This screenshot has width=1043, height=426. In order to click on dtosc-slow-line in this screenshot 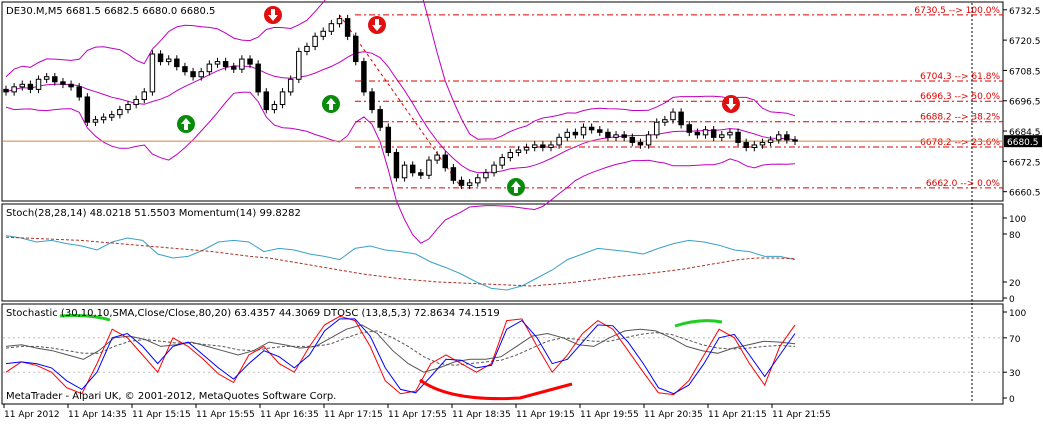, I will do `click(400, 356)`.